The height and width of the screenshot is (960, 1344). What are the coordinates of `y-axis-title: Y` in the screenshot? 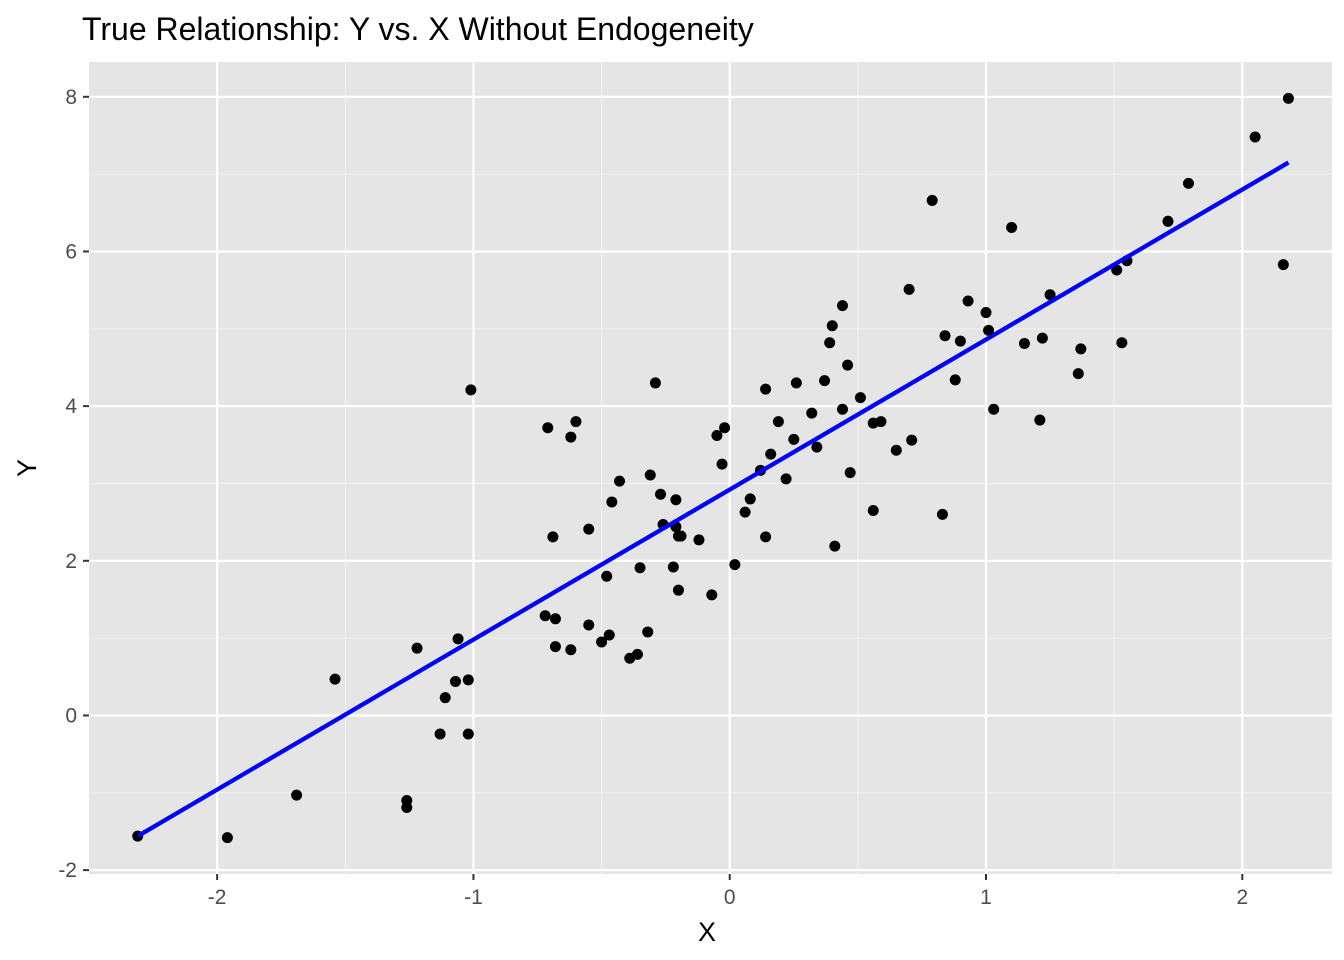 It's located at (27, 468).